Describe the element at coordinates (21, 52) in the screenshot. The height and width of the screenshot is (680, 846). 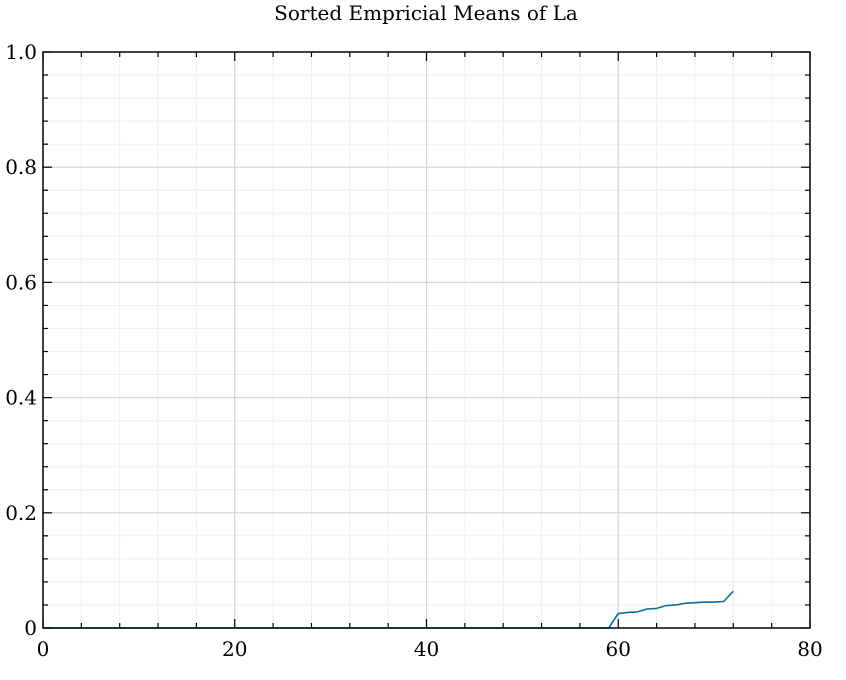
I see `y-tick-label: 1.0` at that location.